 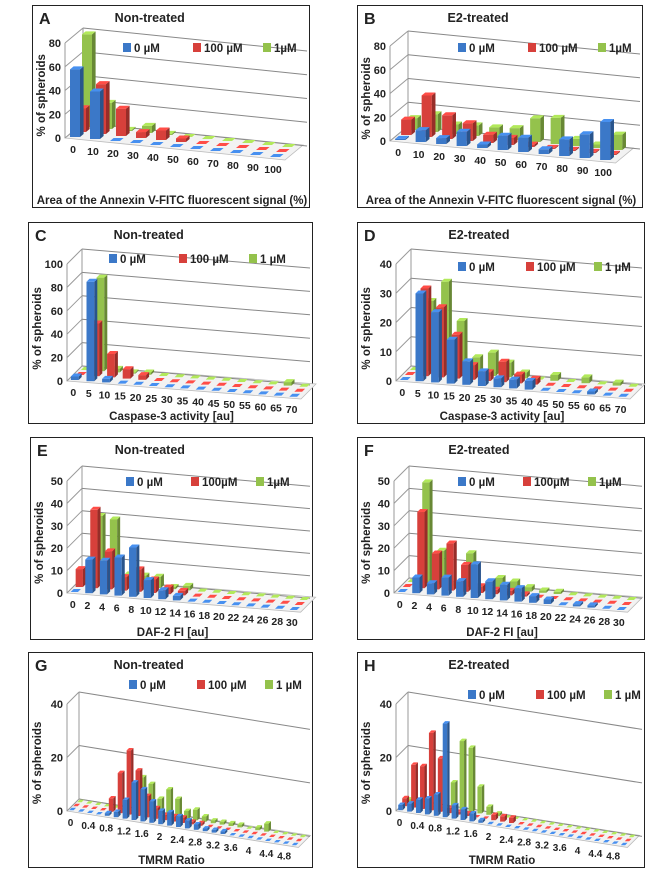 What do you see at coordinates (418, 394) in the screenshot?
I see `x-tick-label: 5` at bounding box center [418, 394].